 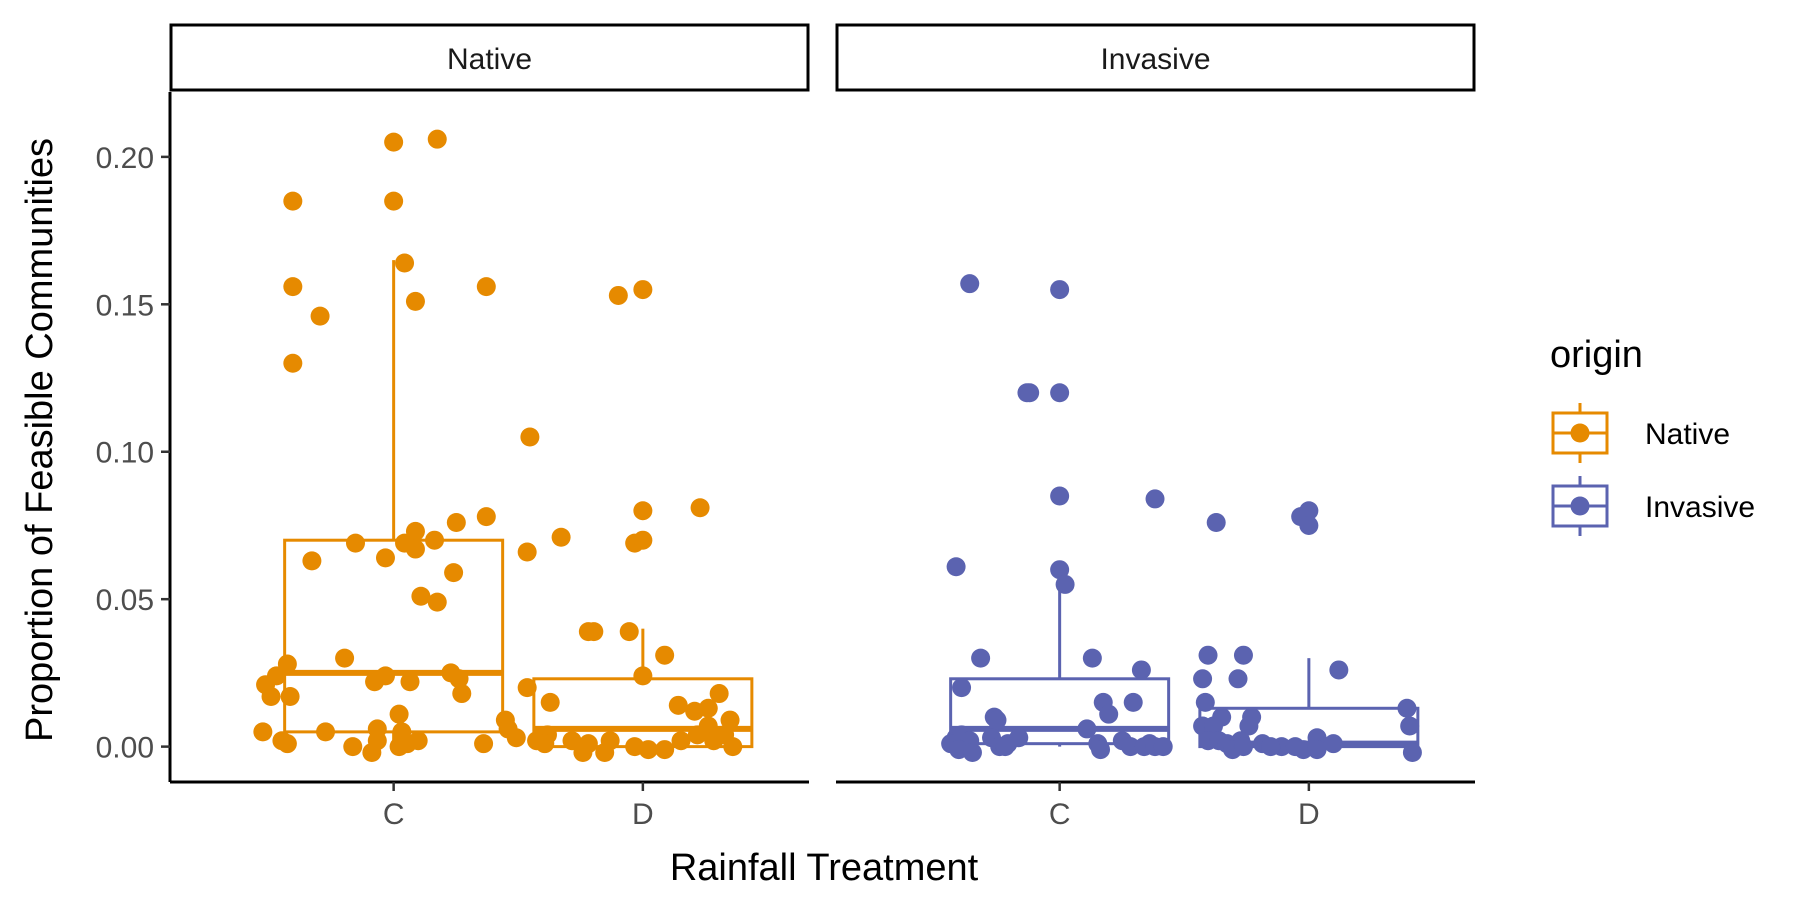 I want to click on legend-title: origin, so click(x=1596, y=355).